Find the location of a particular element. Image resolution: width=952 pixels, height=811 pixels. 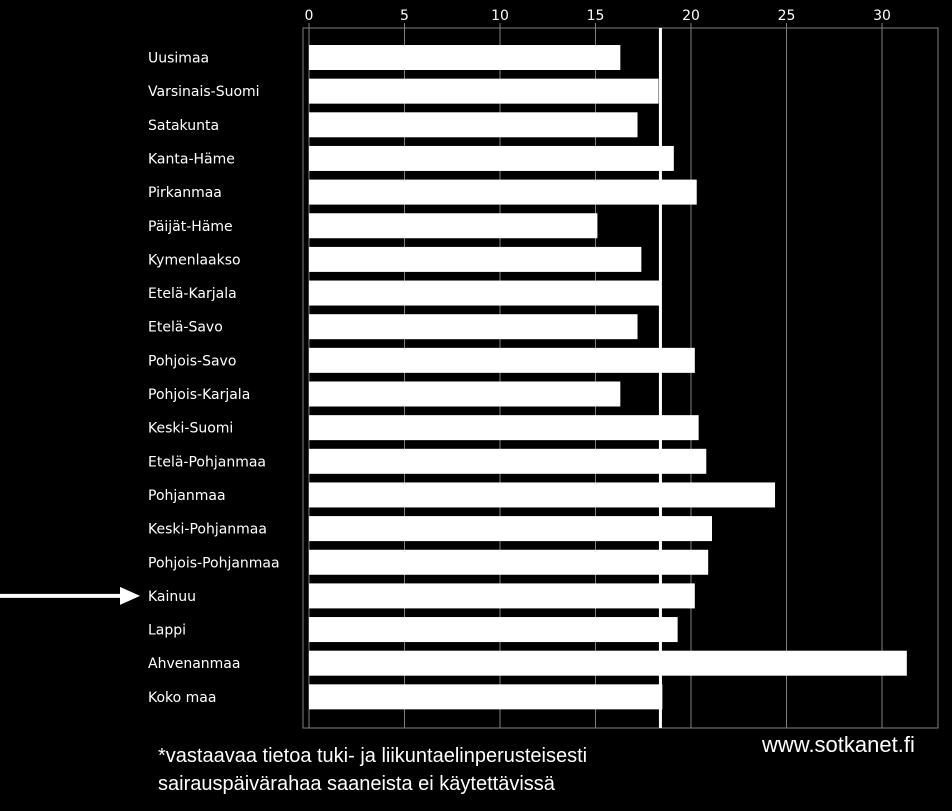

category-label-17: Lappi is located at coordinates (167, 631).